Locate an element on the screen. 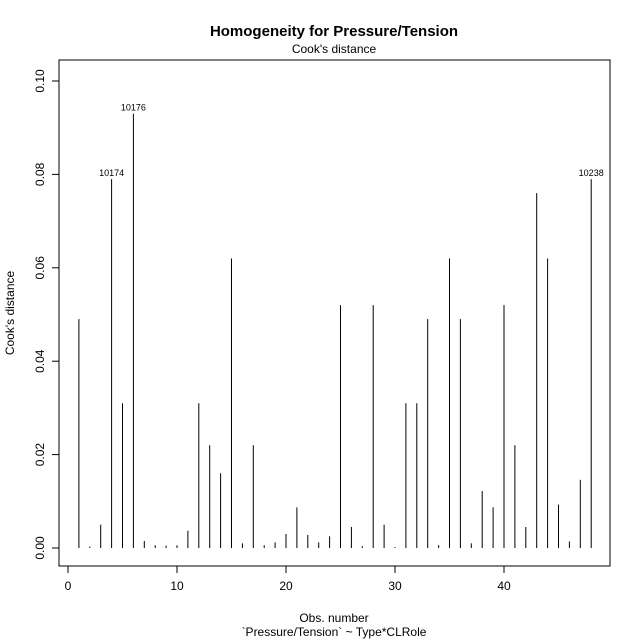  model-formula-label: `Pressure/Tension` ~ Type*CLRole is located at coordinates (334, 632).